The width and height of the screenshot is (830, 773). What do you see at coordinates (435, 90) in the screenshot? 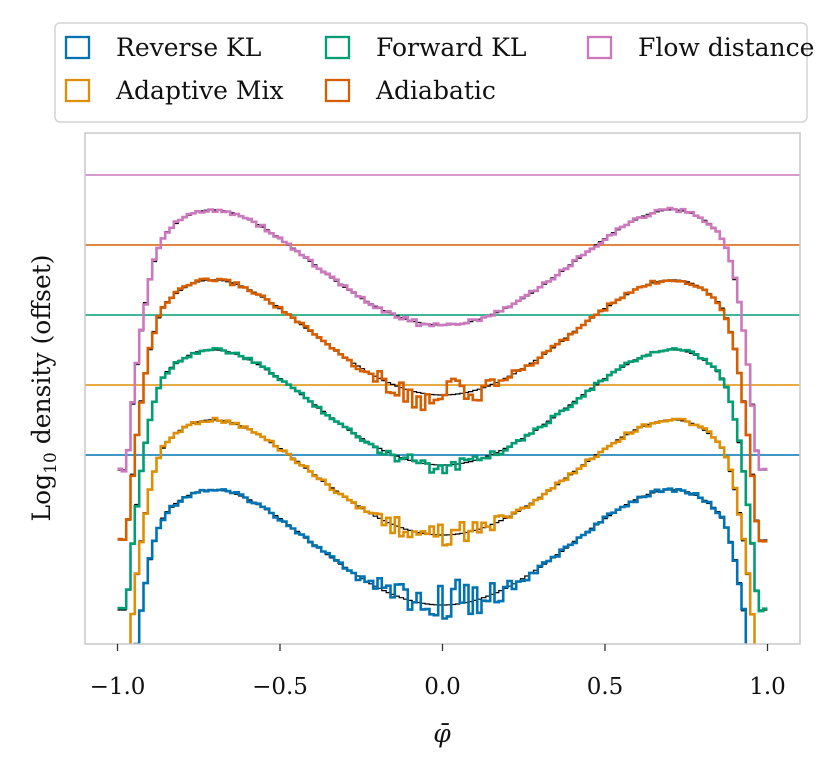
I see `legend-label-adiabatic: Adiabatic` at bounding box center [435, 90].